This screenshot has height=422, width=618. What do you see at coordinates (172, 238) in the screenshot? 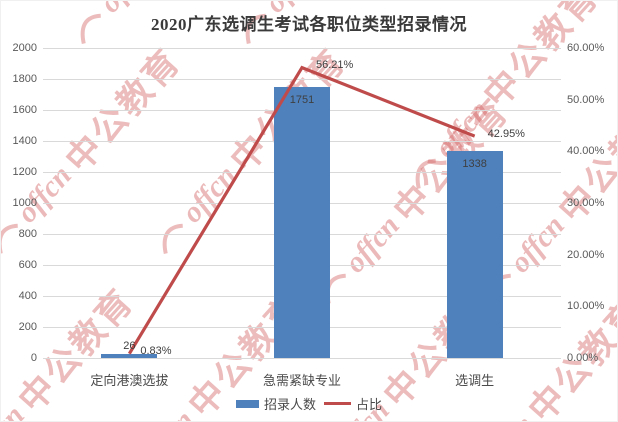
I see `watermark-swoosh-icon` at bounding box center [172, 238].